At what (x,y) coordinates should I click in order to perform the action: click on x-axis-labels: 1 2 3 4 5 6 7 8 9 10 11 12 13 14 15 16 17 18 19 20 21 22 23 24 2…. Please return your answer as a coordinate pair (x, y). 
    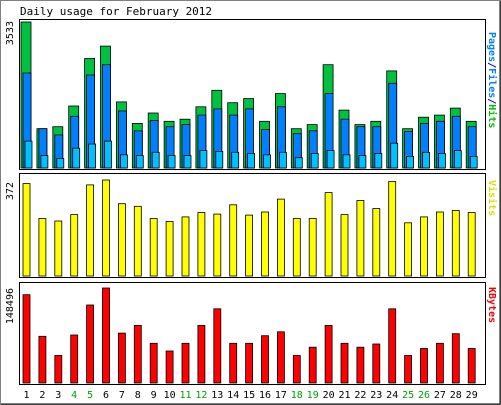
    Looking at the image, I should click on (250, 395).